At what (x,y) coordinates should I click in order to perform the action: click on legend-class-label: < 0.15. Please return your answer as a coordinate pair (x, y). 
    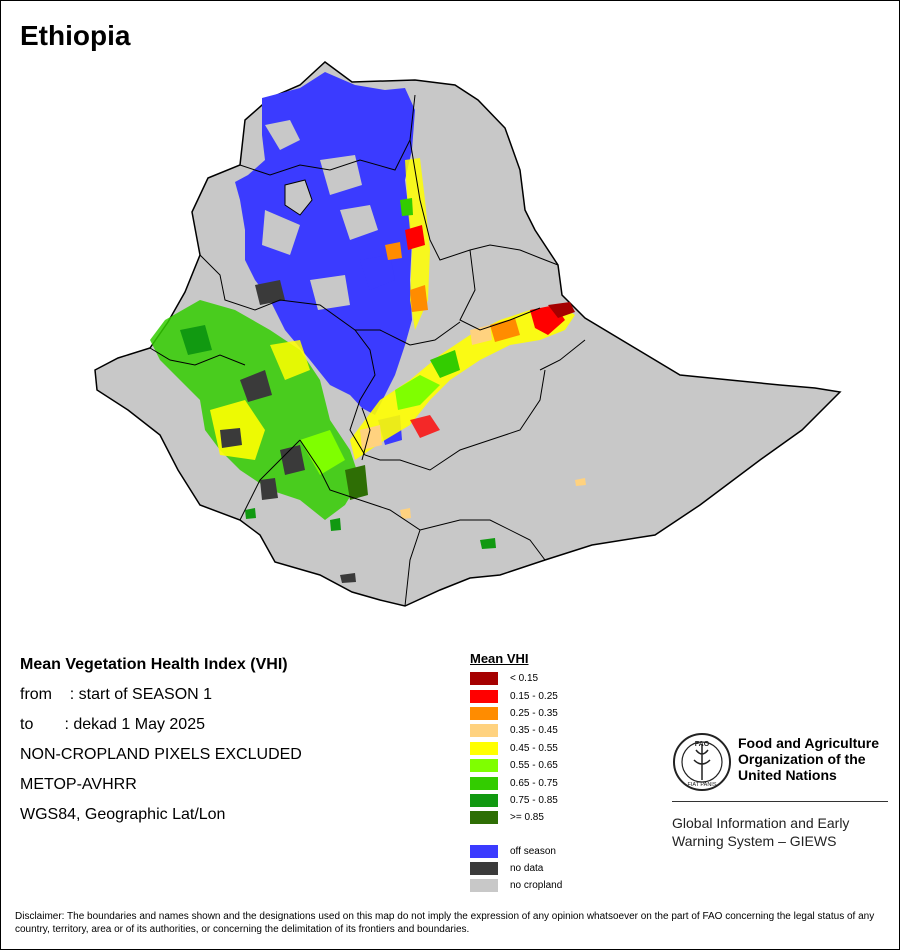
    Looking at the image, I should click on (524, 679).